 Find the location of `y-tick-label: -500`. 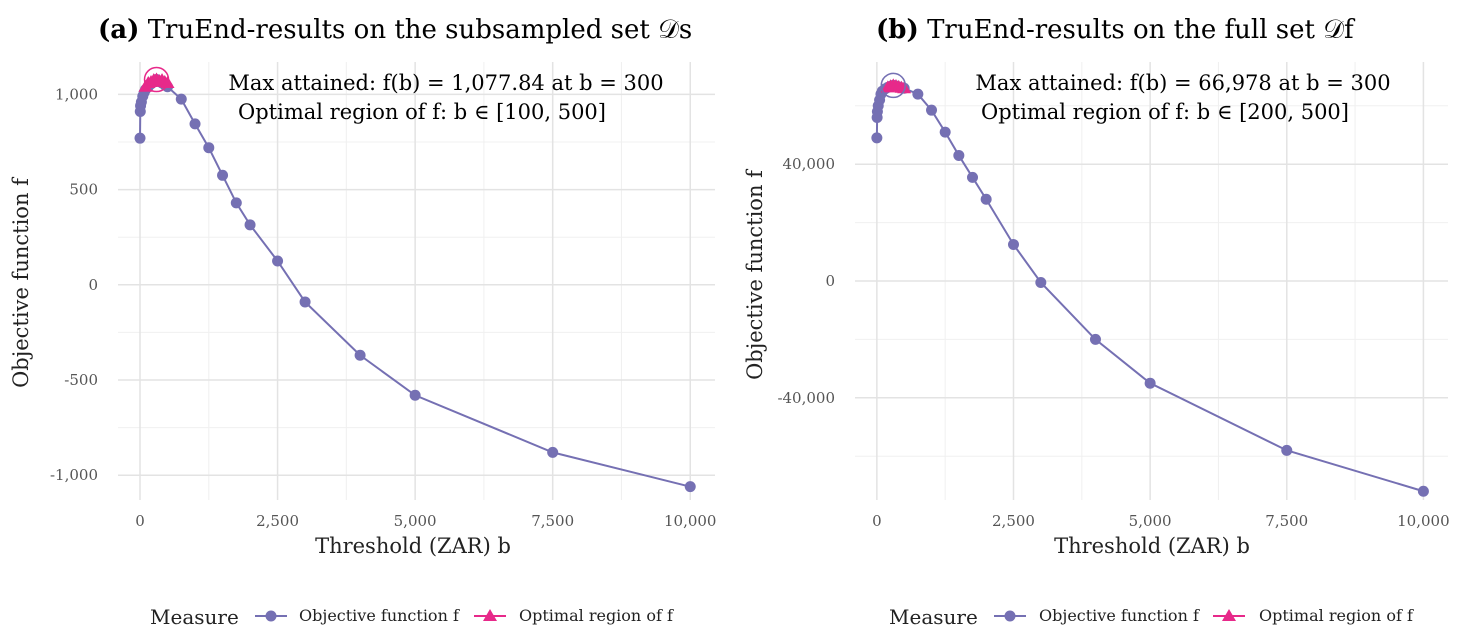

y-tick-label: -500 is located at coordinates (81, 380).